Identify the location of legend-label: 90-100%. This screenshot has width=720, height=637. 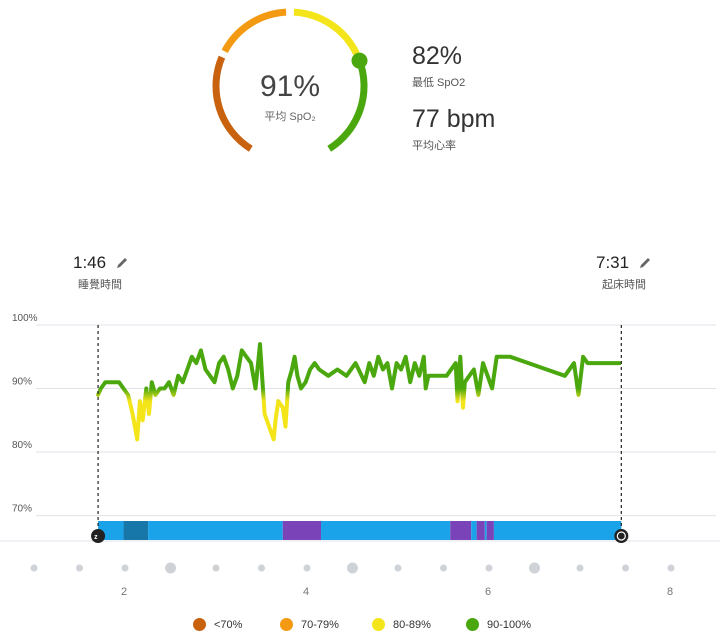
(509, 624).